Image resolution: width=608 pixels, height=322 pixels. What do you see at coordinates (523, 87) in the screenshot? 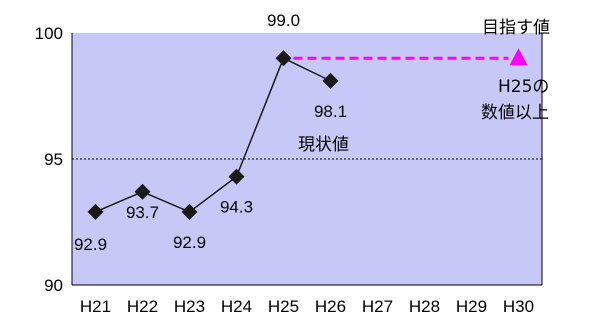
I see `target-note-line-1: H25の` at bounding box center [523, 87].